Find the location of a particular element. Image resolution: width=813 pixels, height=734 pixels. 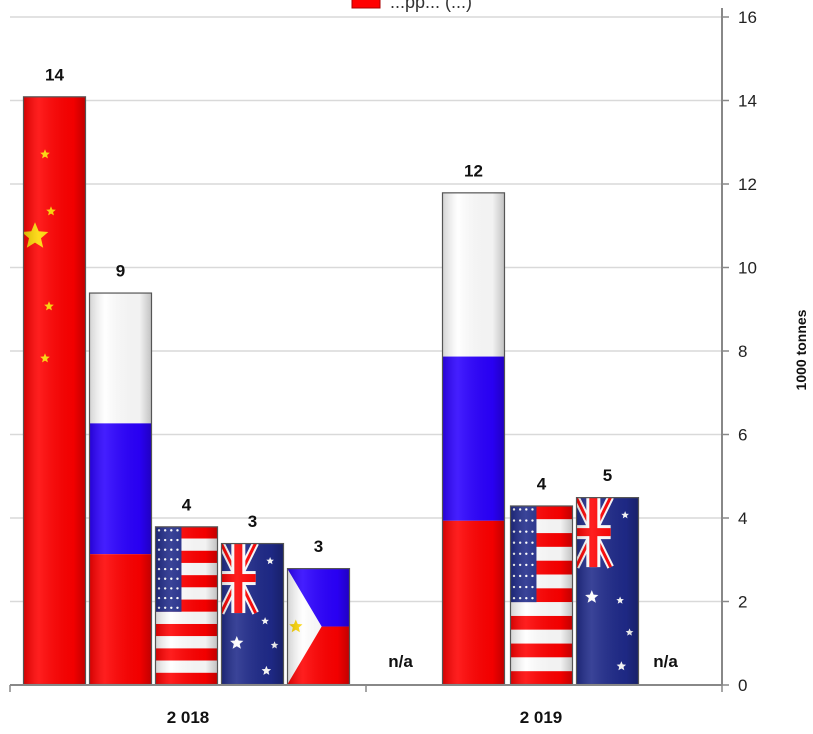

bar-china-2018 is located at coordinates (54, 390).